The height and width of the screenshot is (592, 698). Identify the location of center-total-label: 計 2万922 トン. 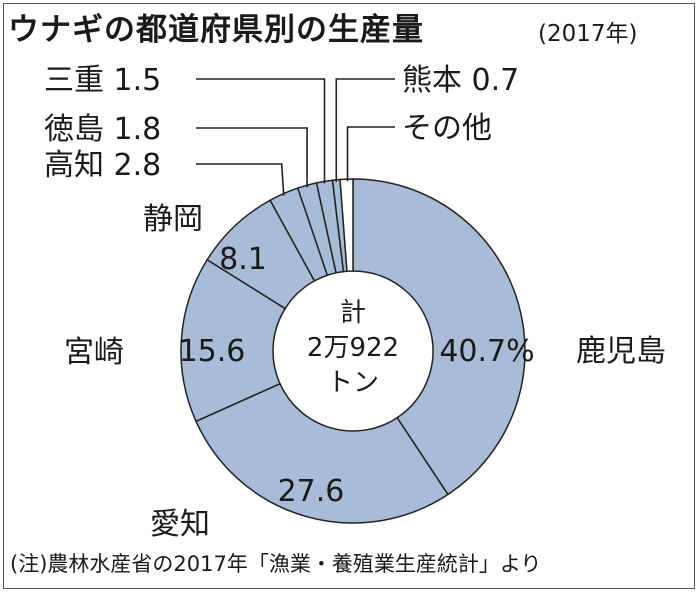
(353, 348).